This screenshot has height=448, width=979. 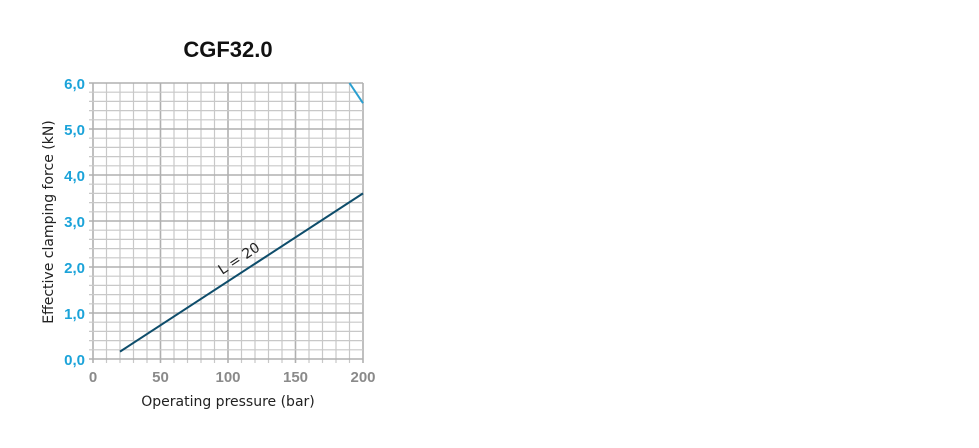 I want to click on y-tick-label: 1,0, so click(x=74, y=314).